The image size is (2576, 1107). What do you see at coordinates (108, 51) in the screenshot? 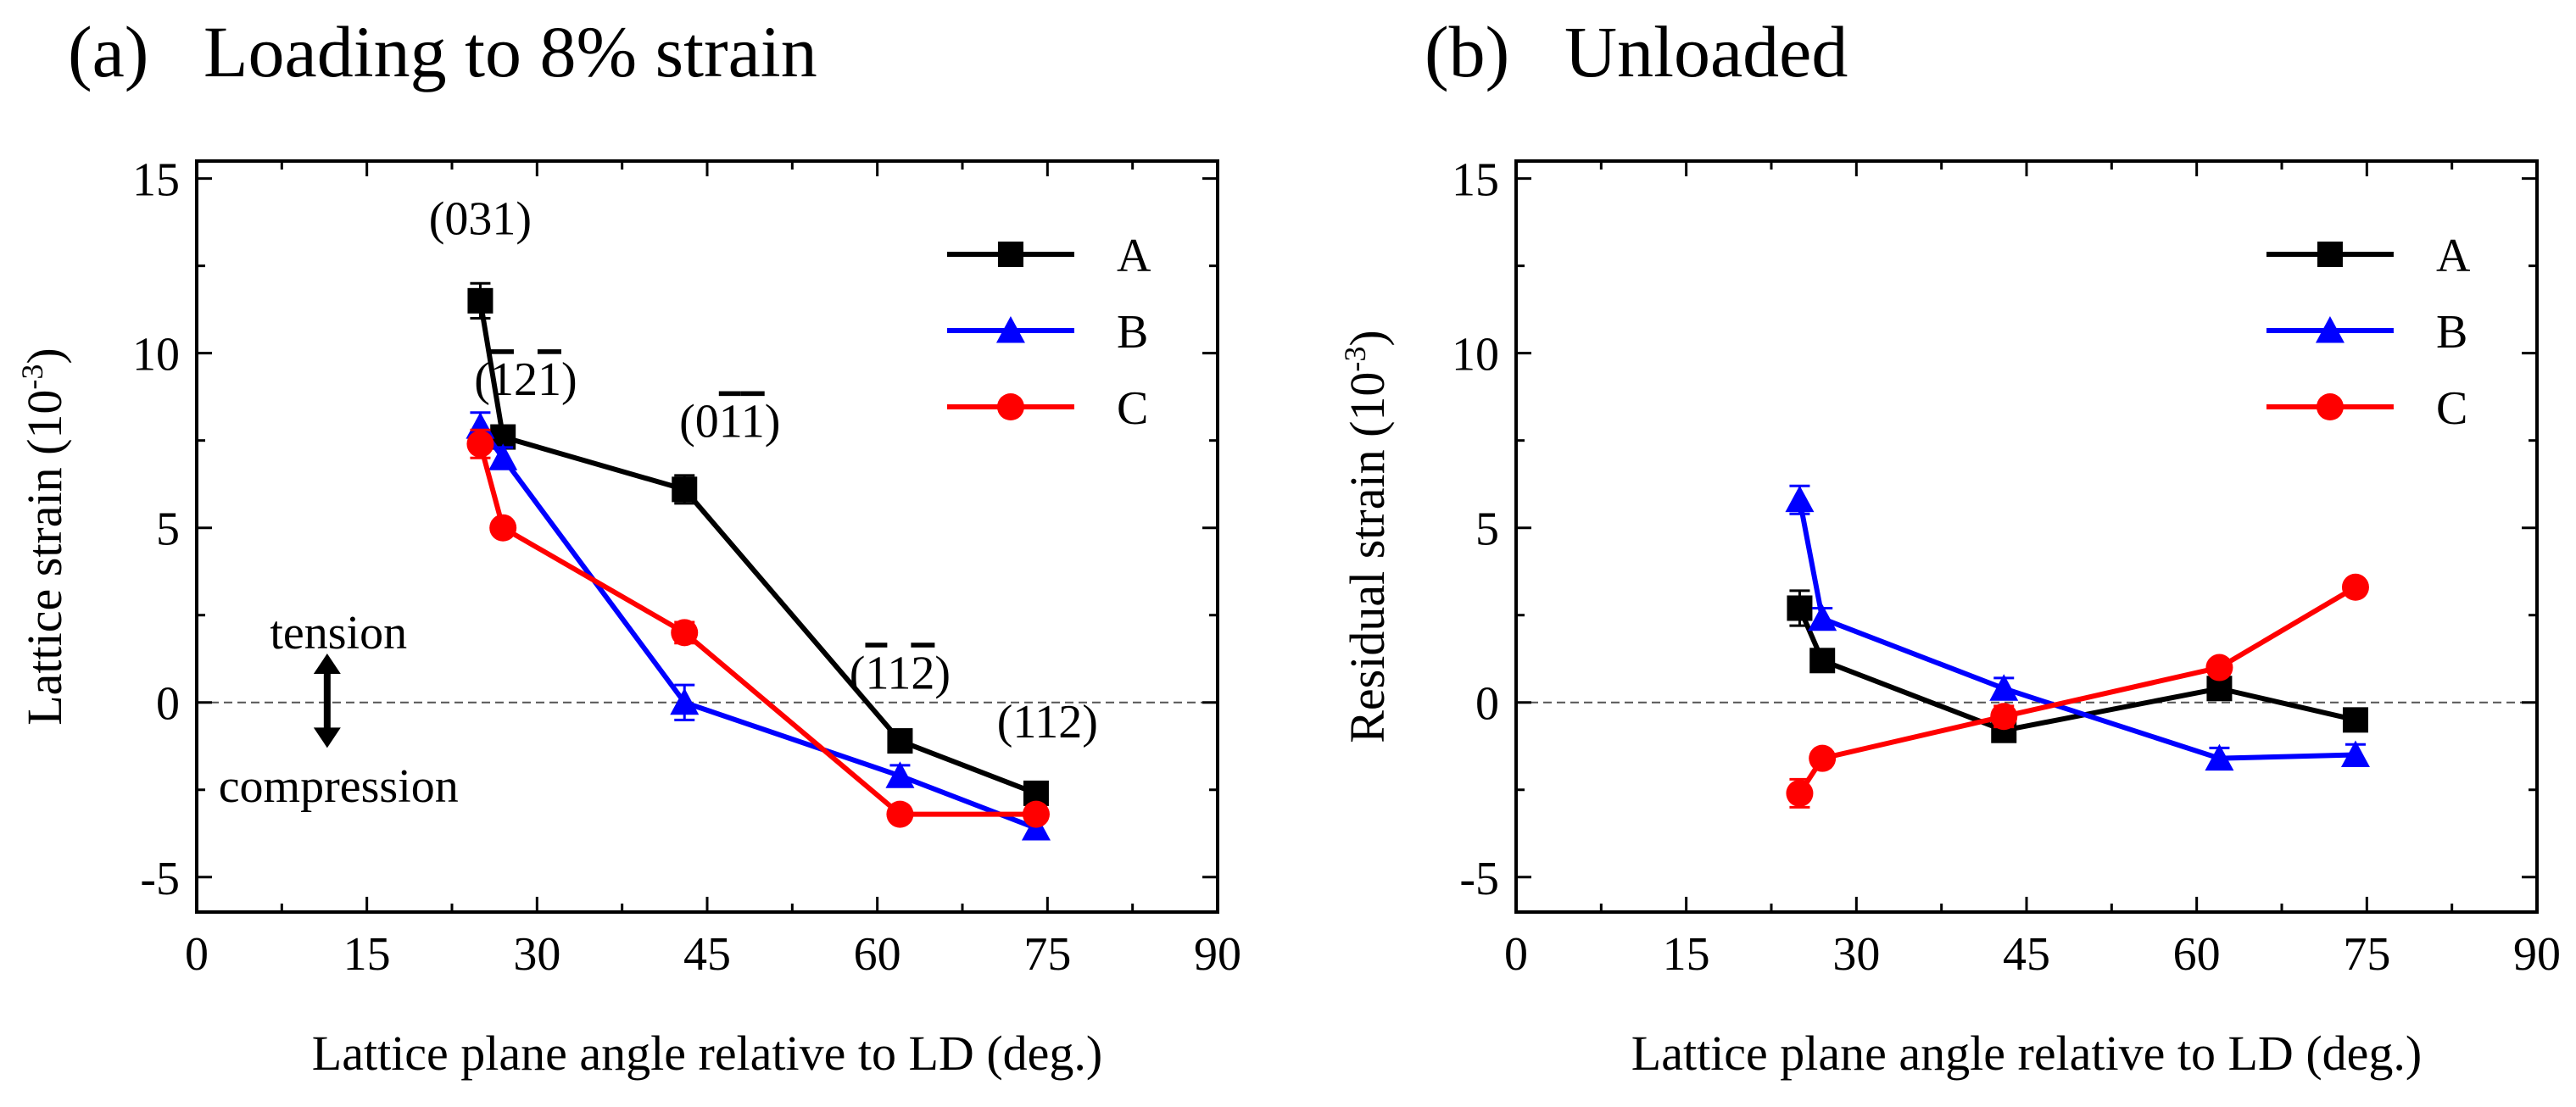
I see `panel-label: (a)` at bounding box center [108, 51].